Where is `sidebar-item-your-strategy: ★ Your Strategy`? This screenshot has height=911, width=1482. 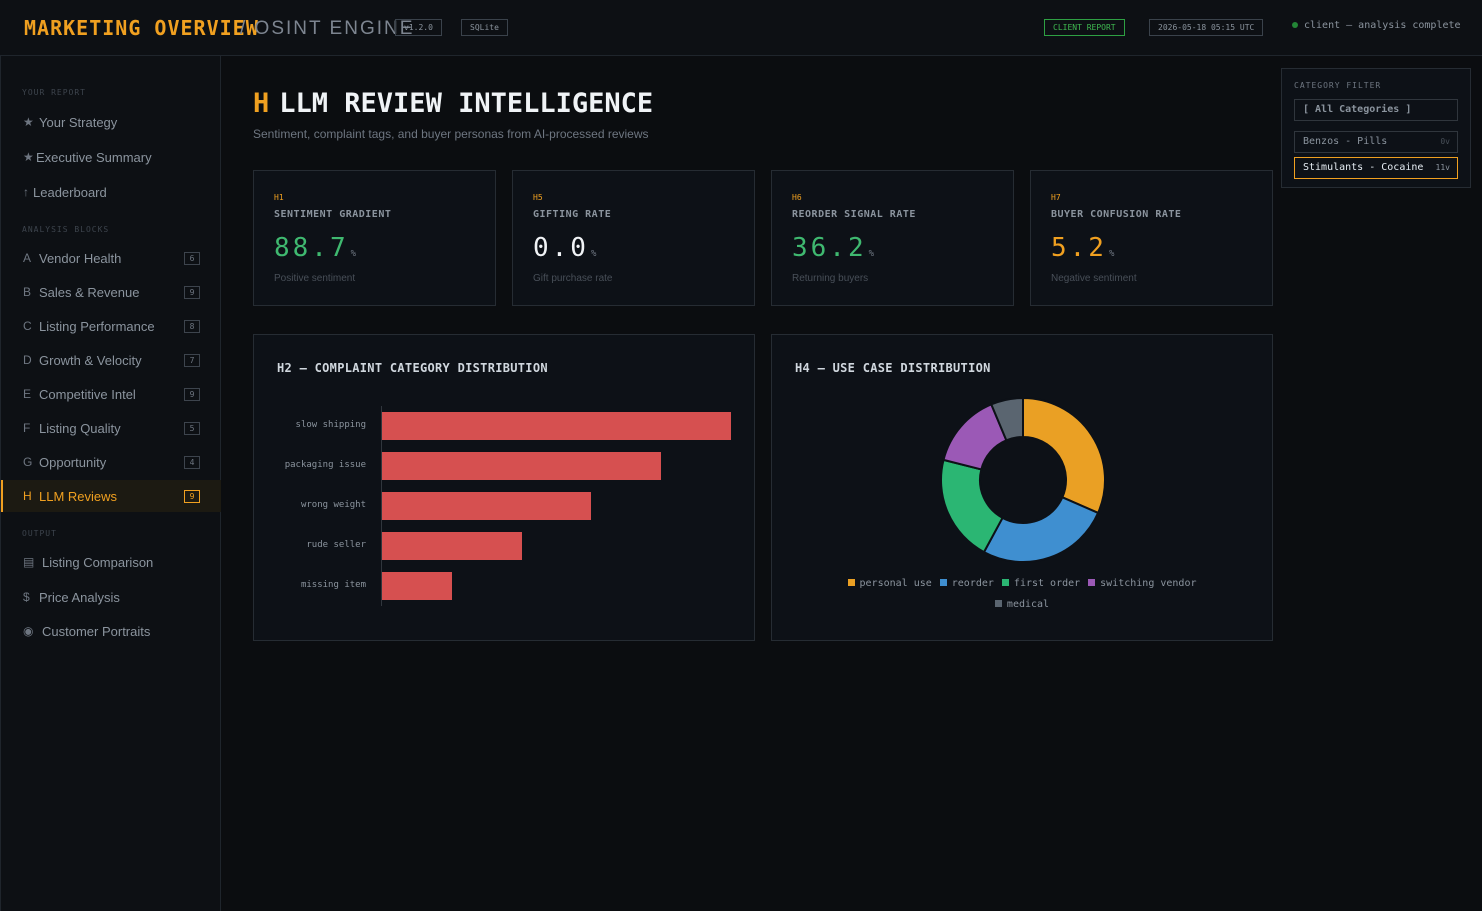
sidebar-item-your-strategy: ★ Your Strategy is located at coordinates (111, 122).